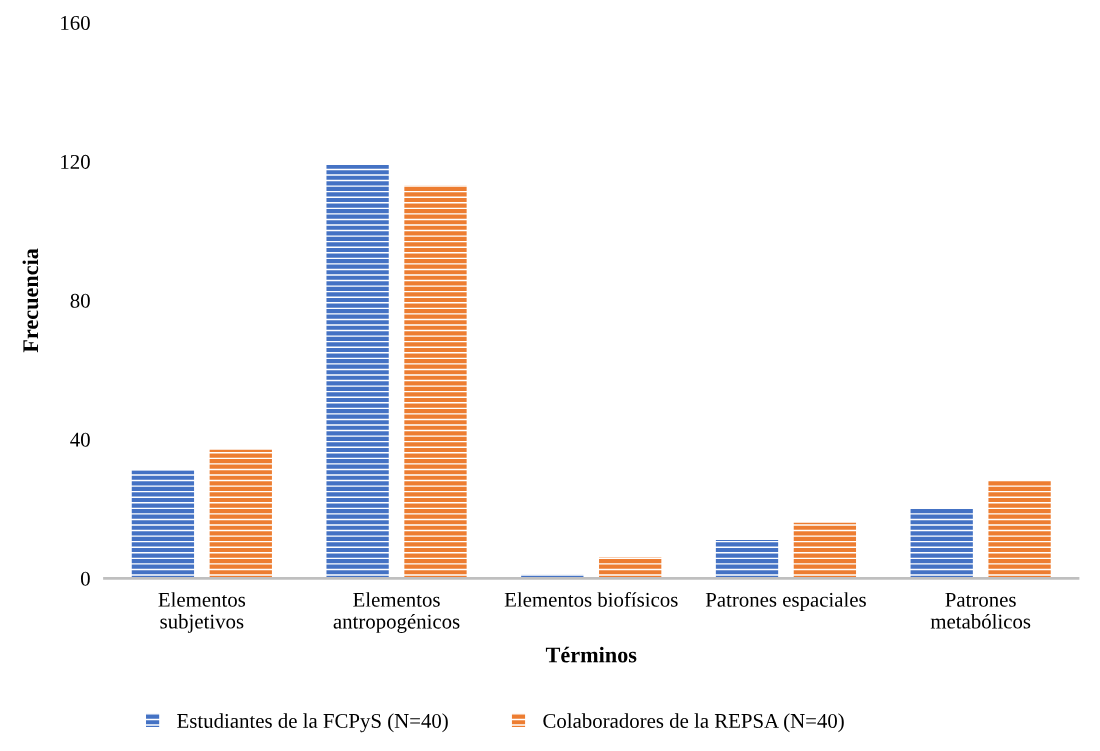  I want to click on y-tick-label: 80, so click(80, 300).